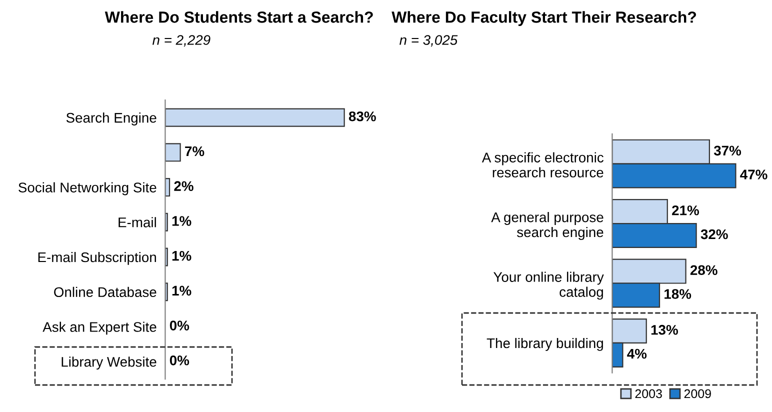 This screenshot has height=412, width=772. What do you see at coordinates (754, 175) in the screenshot?
I see `data-label: 47%` at bounding box center [754, 175].